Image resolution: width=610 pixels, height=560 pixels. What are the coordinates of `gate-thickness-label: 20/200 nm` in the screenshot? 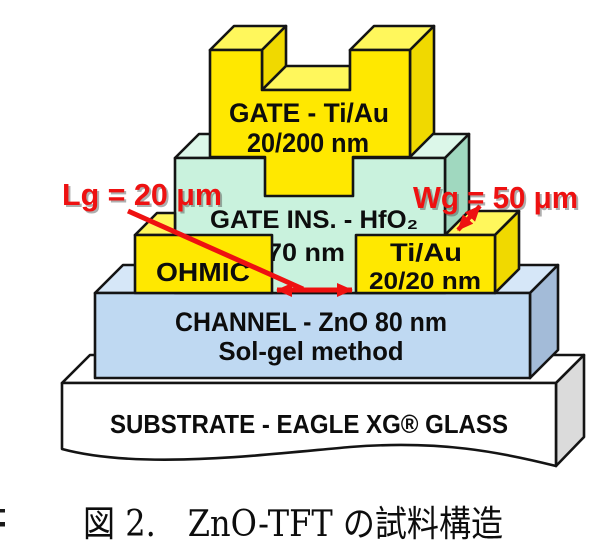 It's located at (308, 143).